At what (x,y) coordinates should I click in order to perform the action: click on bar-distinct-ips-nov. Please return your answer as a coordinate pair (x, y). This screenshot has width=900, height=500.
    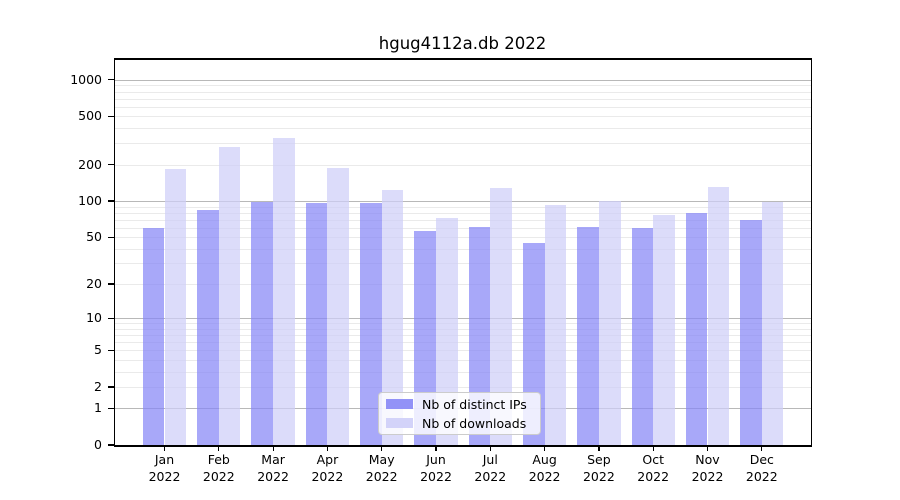
    Looking at the image, I should click on (696, 328).